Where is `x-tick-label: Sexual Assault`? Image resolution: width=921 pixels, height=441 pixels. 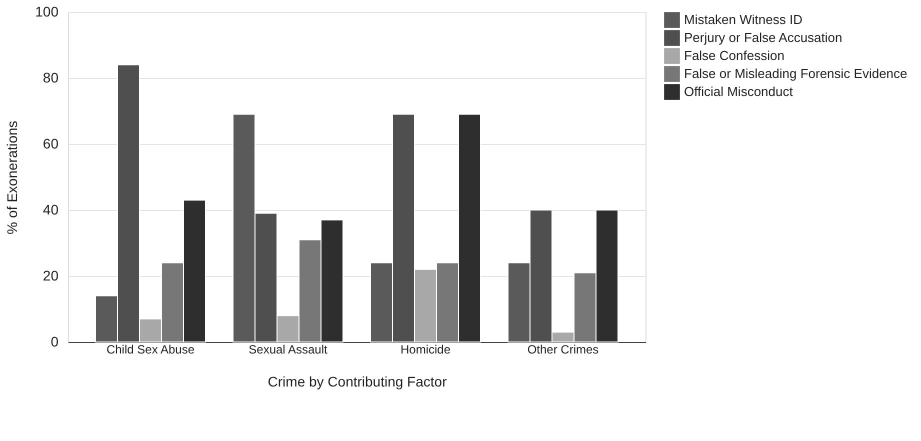 x-tick-label: Sexual Assault is located at coordinates (288, 349).